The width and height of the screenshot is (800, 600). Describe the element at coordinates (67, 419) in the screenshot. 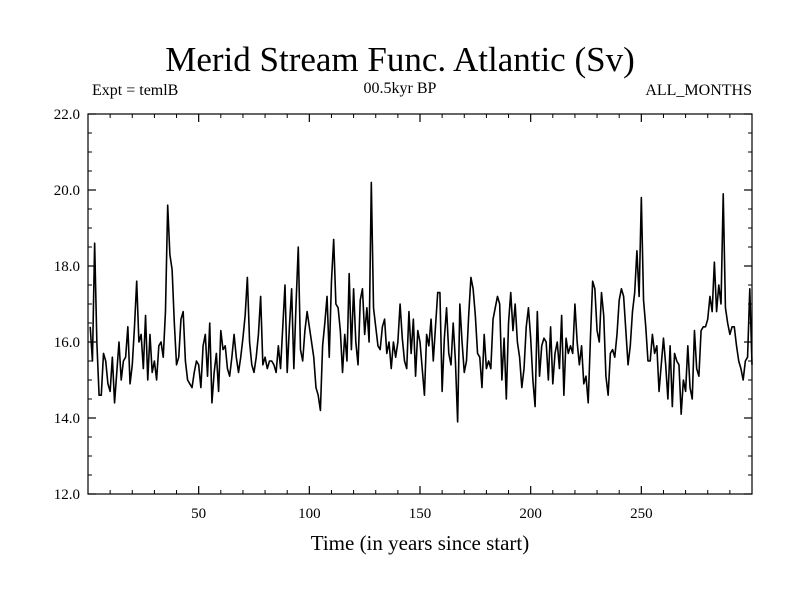

I see `y-tick-label: 14.0` at that location.